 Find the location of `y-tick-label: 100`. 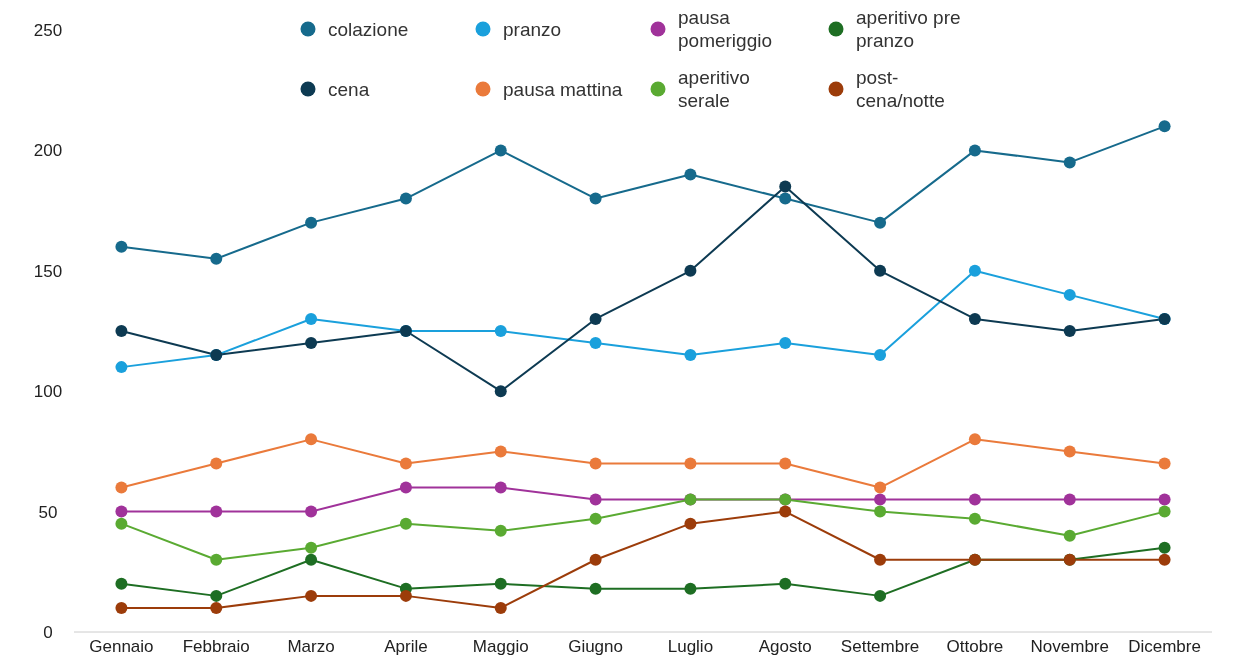

y-tick-label: 100 is located at coordinates (48, 392).